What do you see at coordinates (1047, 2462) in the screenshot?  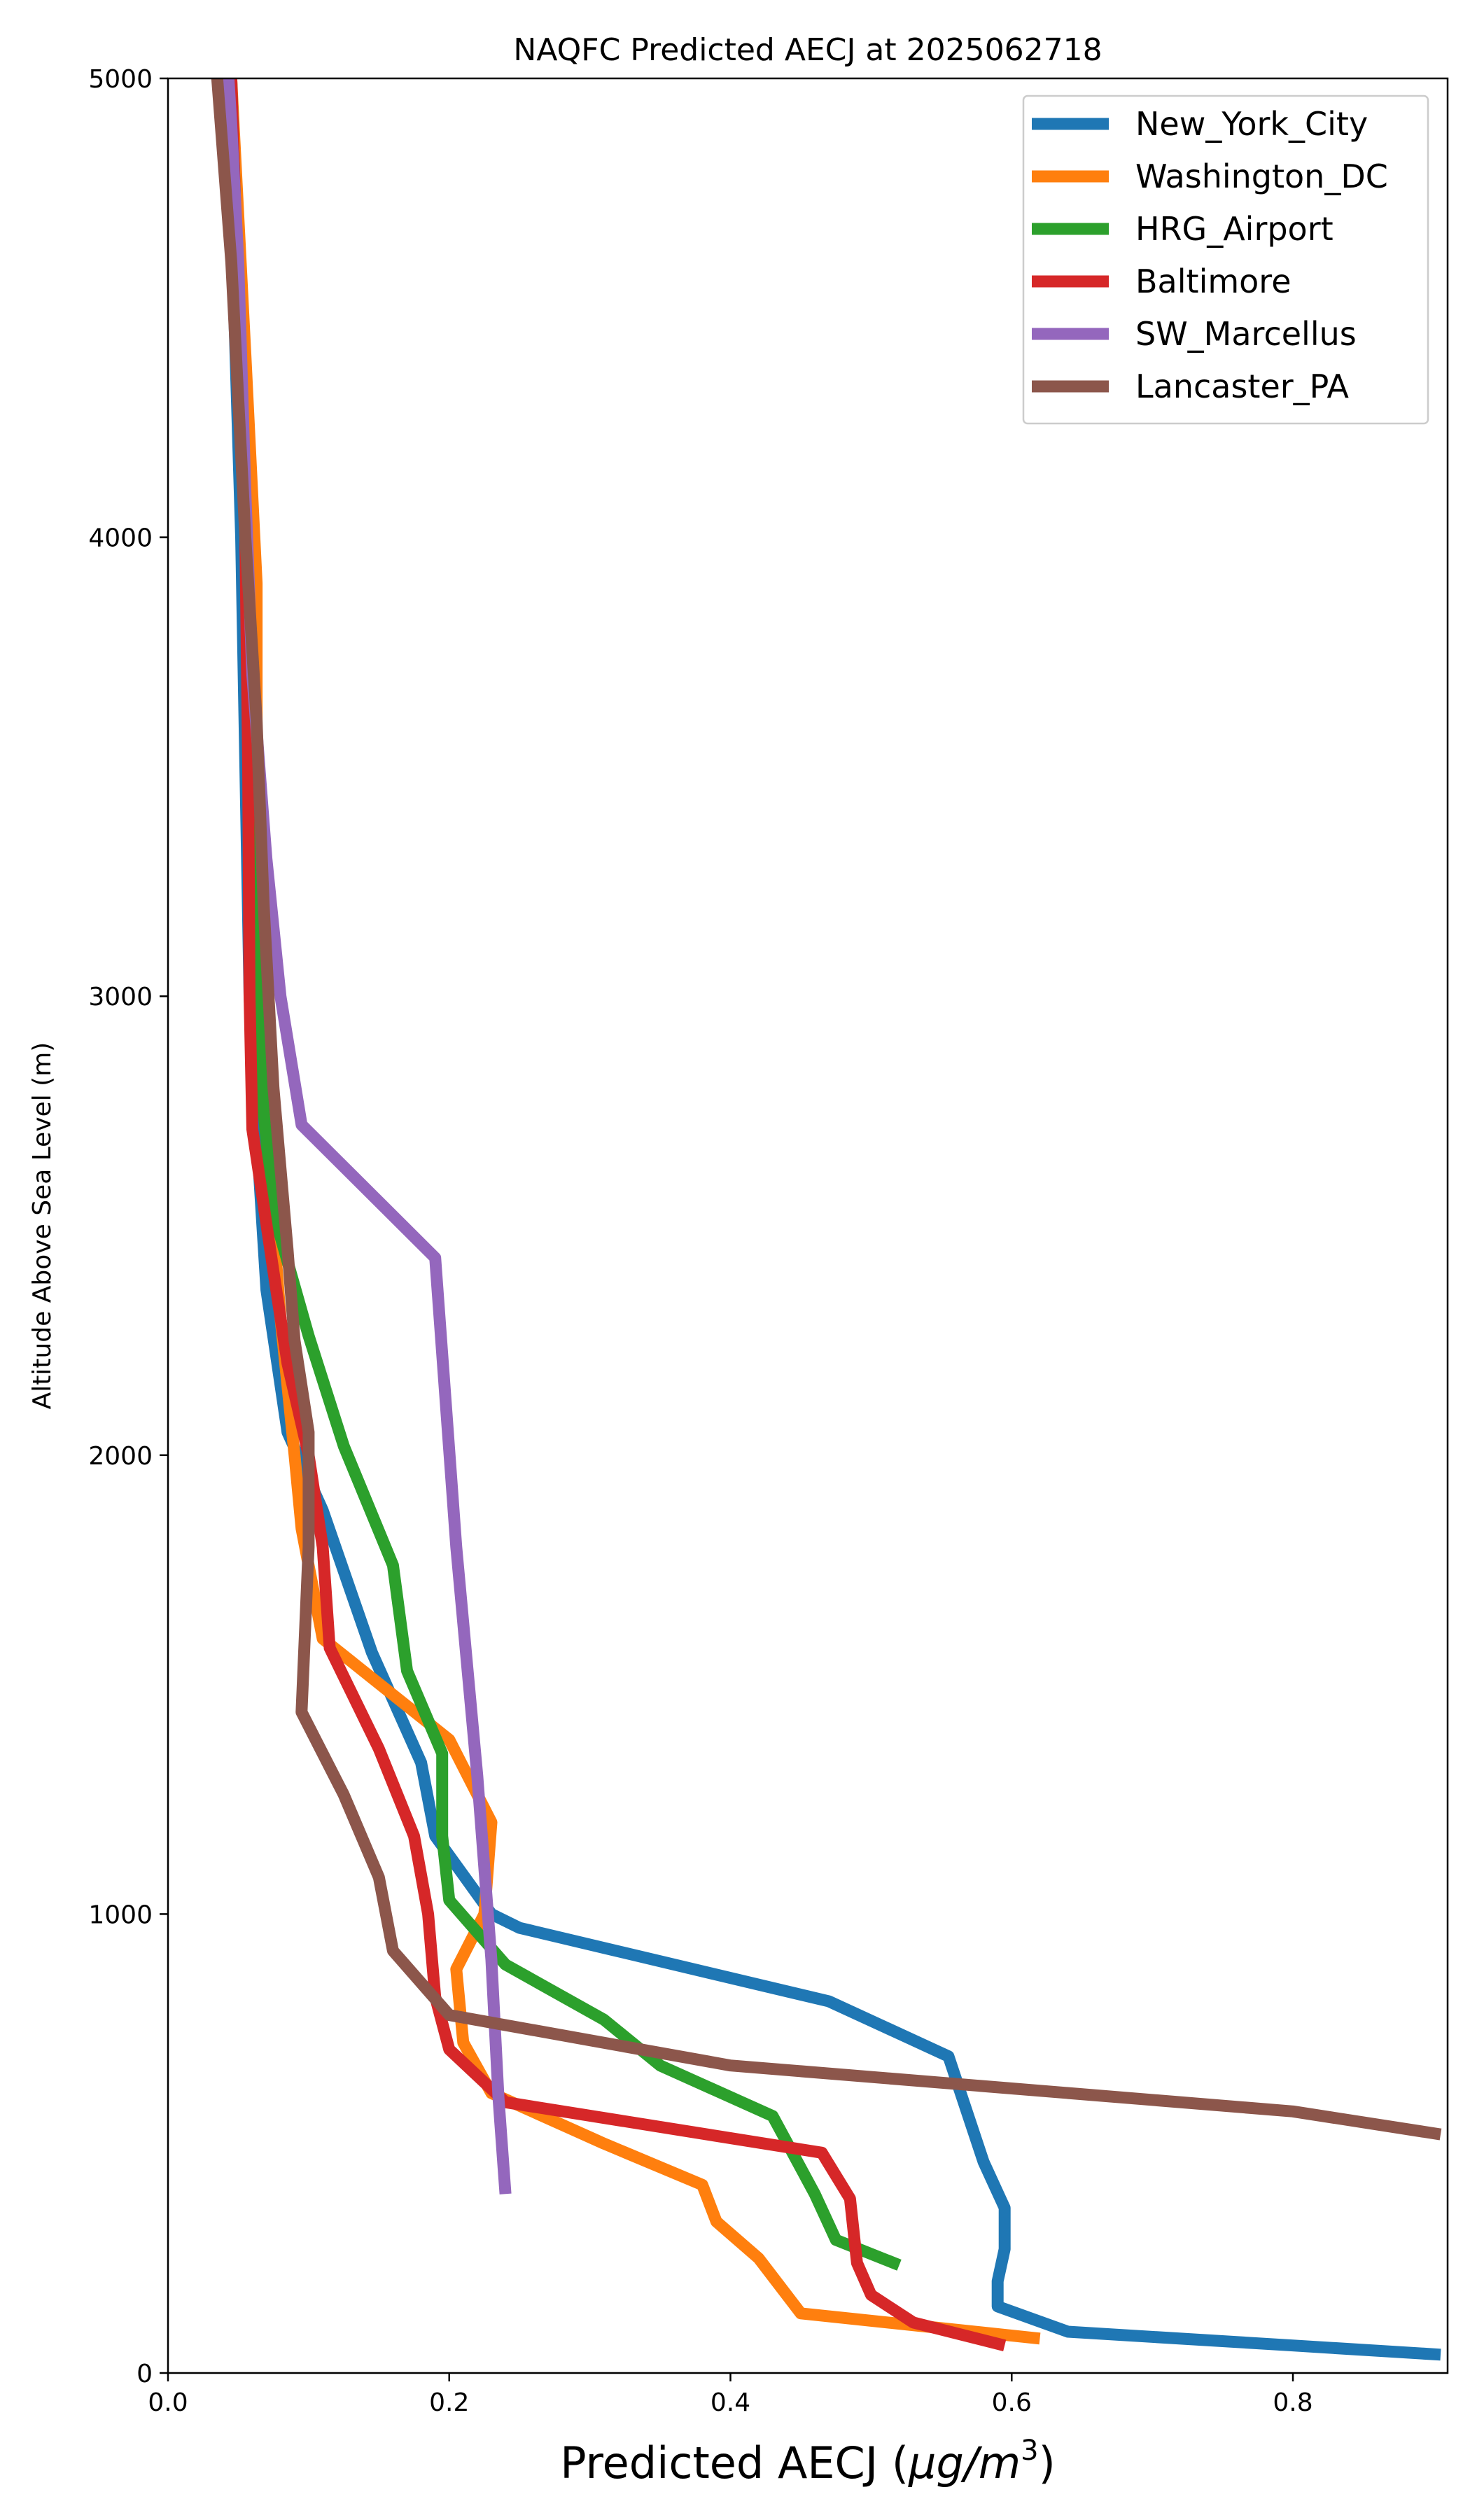 I see `x-axis-label-end: )` at bounding box center [1047, 2462].